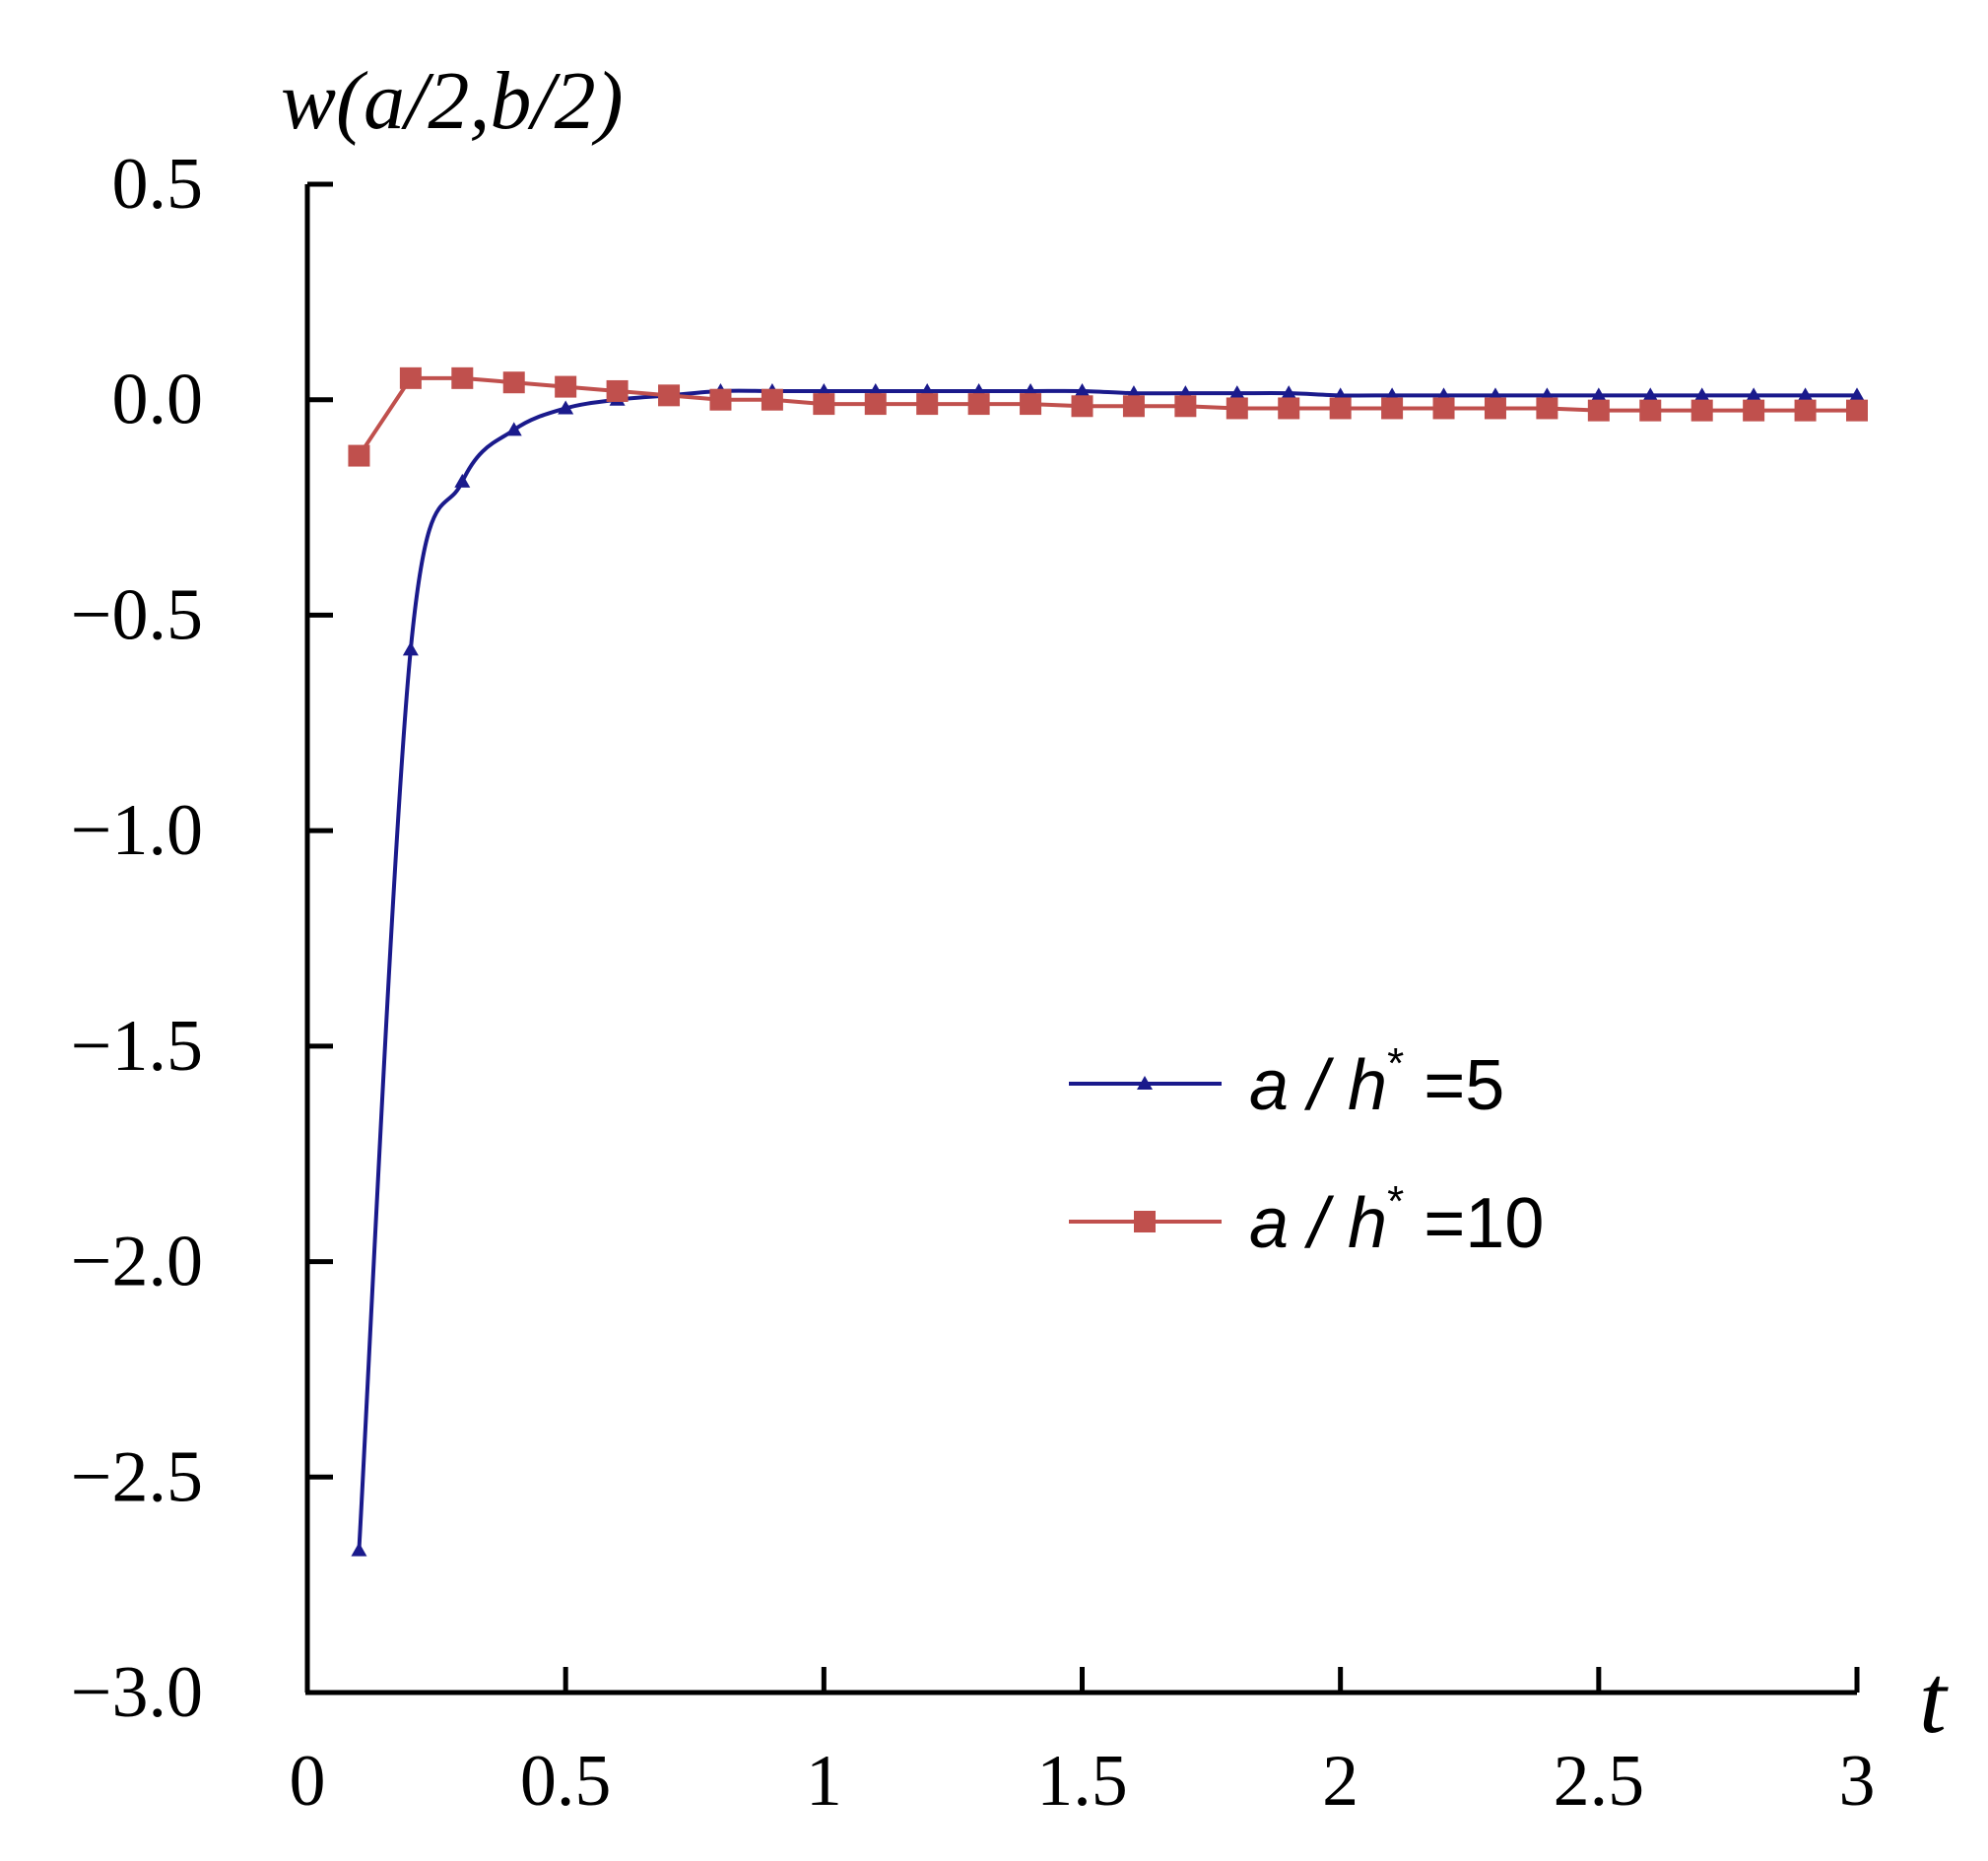 The image size is (1988, 1861). I want to click on x-axis-label: t, so click(1934, 1699).